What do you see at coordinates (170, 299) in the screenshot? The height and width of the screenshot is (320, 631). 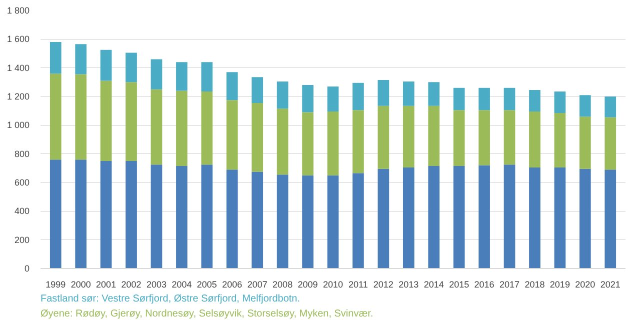 I see `text: Fastland sør: Vestre Sørfjord, Østre Sørfjord, Melfjordbotn.` at bounding box center [170, 299].